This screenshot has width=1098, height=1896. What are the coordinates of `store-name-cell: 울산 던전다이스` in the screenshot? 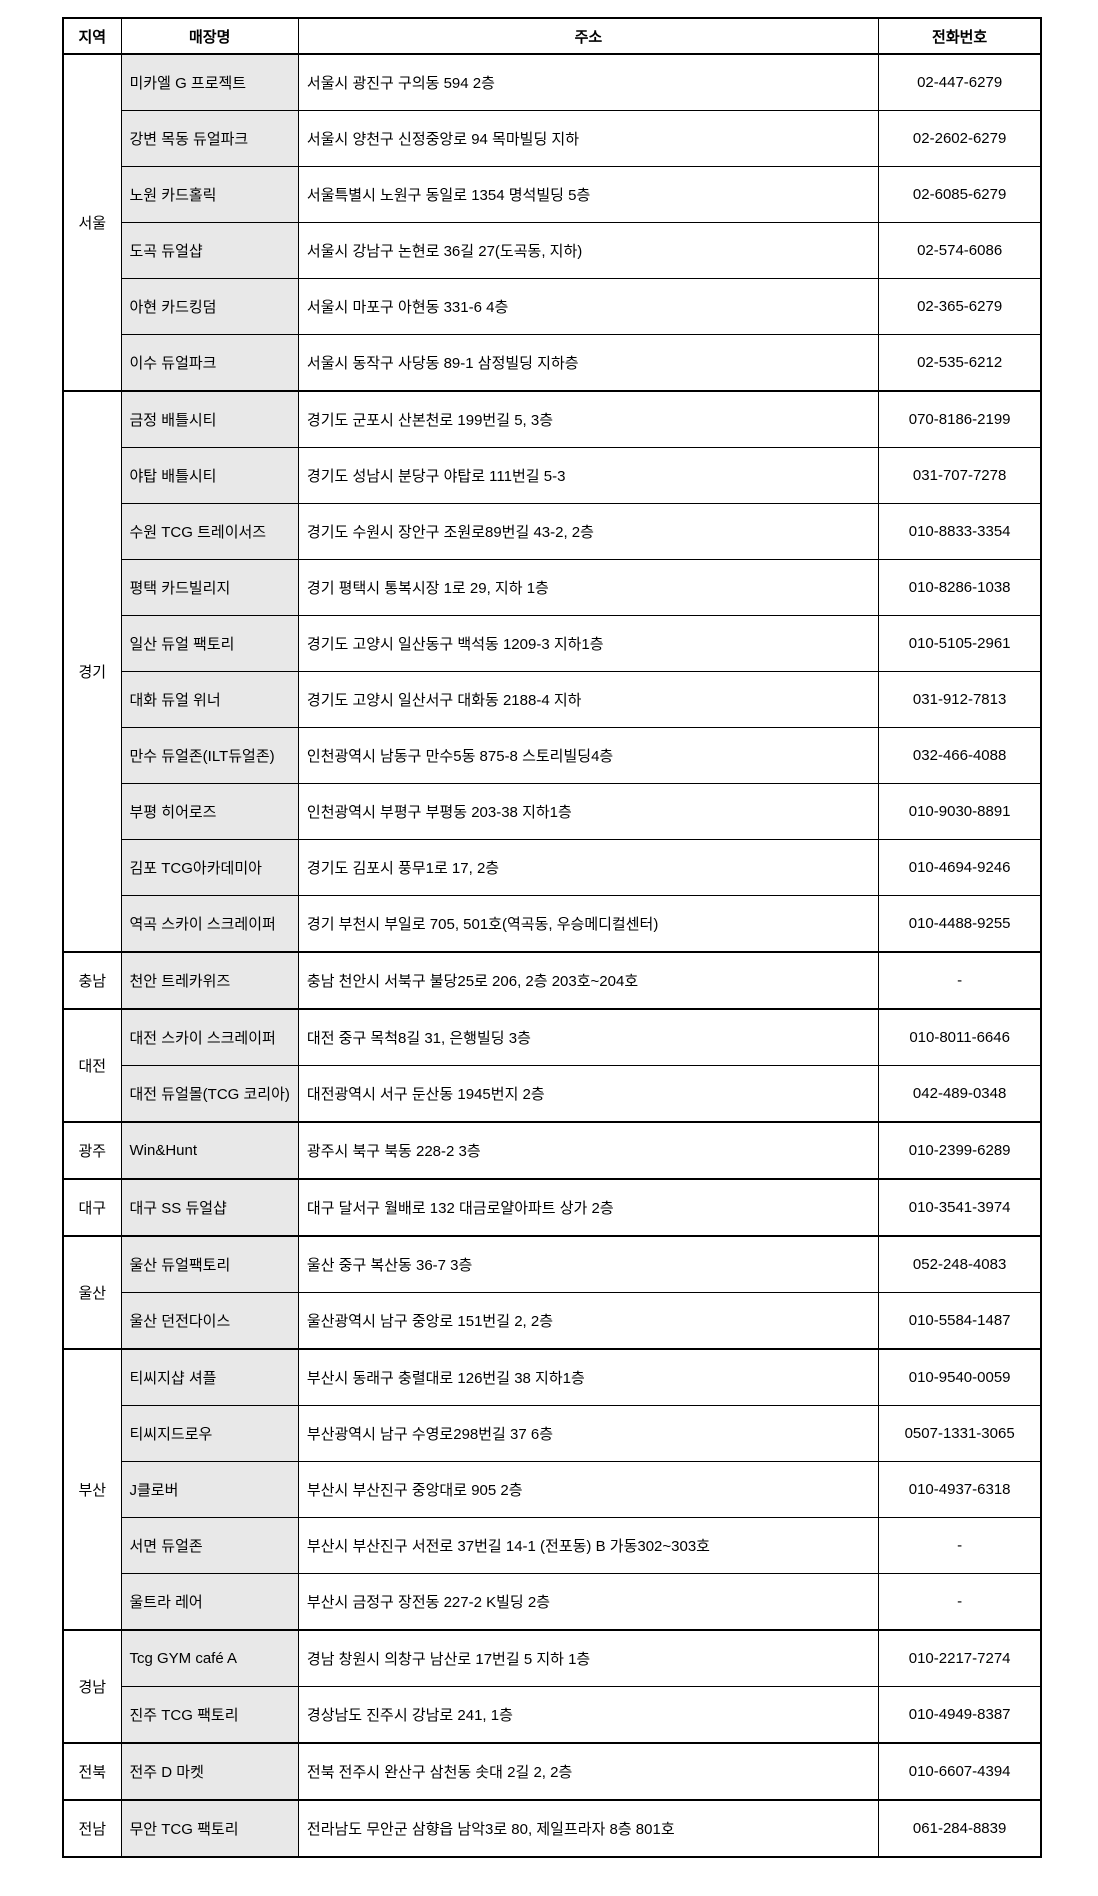 It's located at (209, 1321).